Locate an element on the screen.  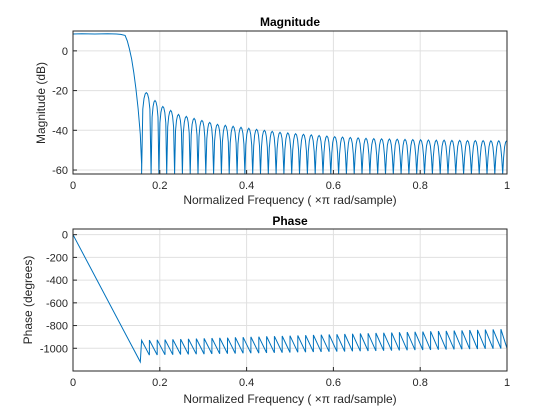
magnitude-xtick-label: 0.4 is located at coordinates (246, 186).